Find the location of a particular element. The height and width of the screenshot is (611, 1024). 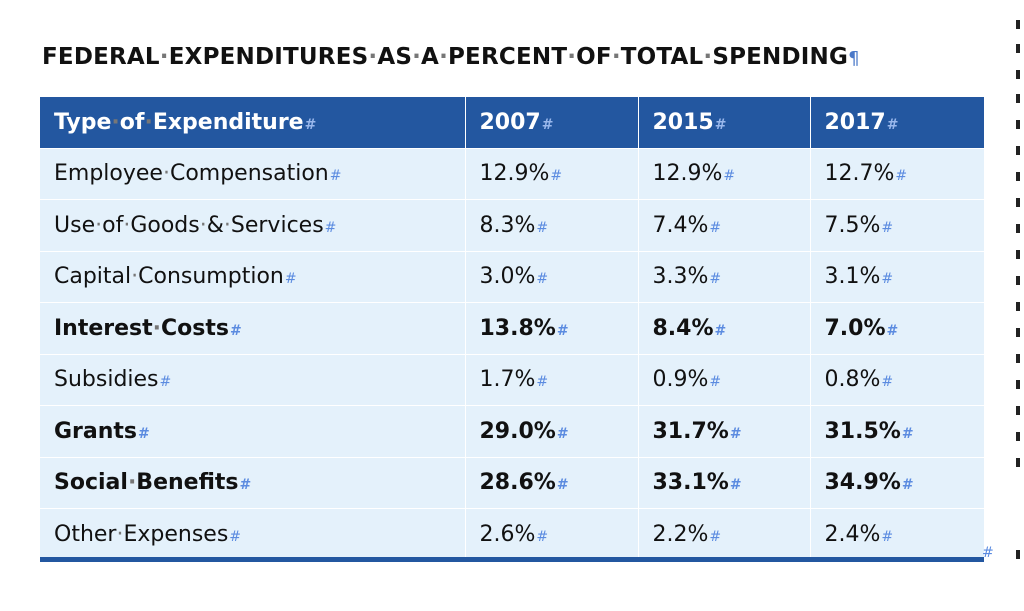

value-2007: 8.3%# is located at coordinates (551, 225).